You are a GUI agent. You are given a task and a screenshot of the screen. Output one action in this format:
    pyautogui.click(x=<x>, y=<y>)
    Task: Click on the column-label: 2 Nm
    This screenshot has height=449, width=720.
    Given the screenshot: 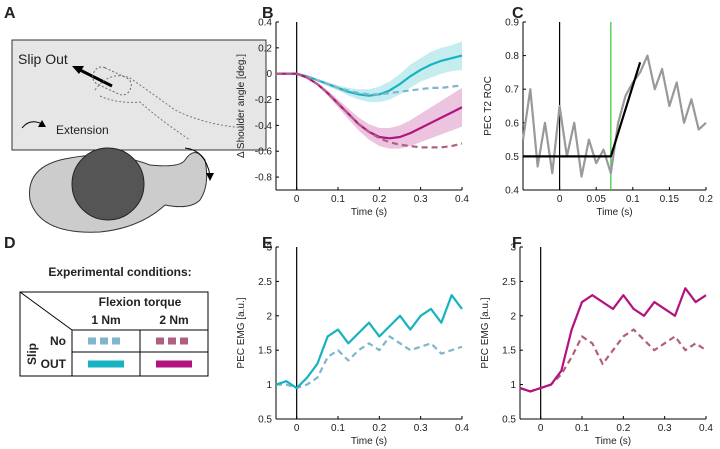 What is the action you would take?
    pyautogui.click(x=173, y=320)
    